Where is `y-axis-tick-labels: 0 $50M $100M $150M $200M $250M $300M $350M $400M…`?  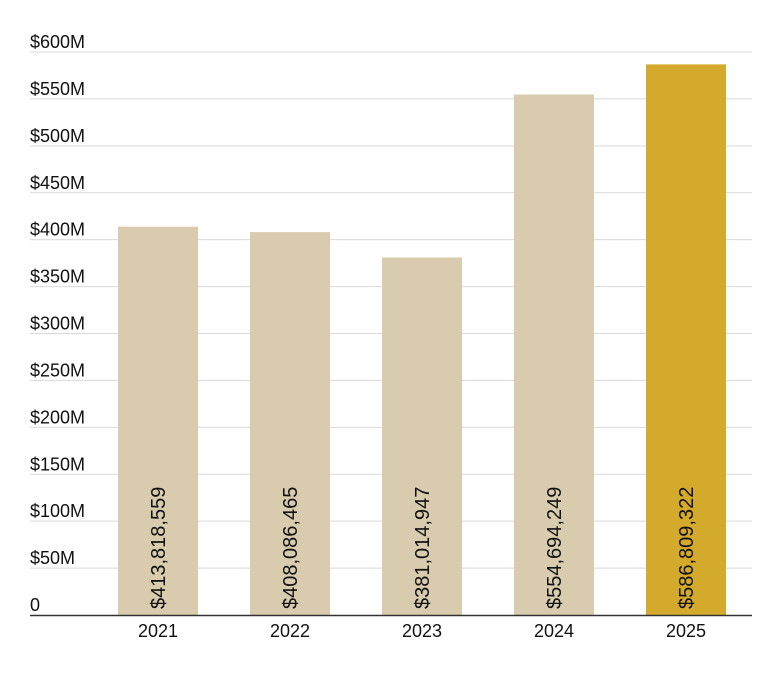
y-axis-tick-labels: 0 $50M $100M $150M $200M $250M $300M $350M $400M… is located at coordinates (57, 323).